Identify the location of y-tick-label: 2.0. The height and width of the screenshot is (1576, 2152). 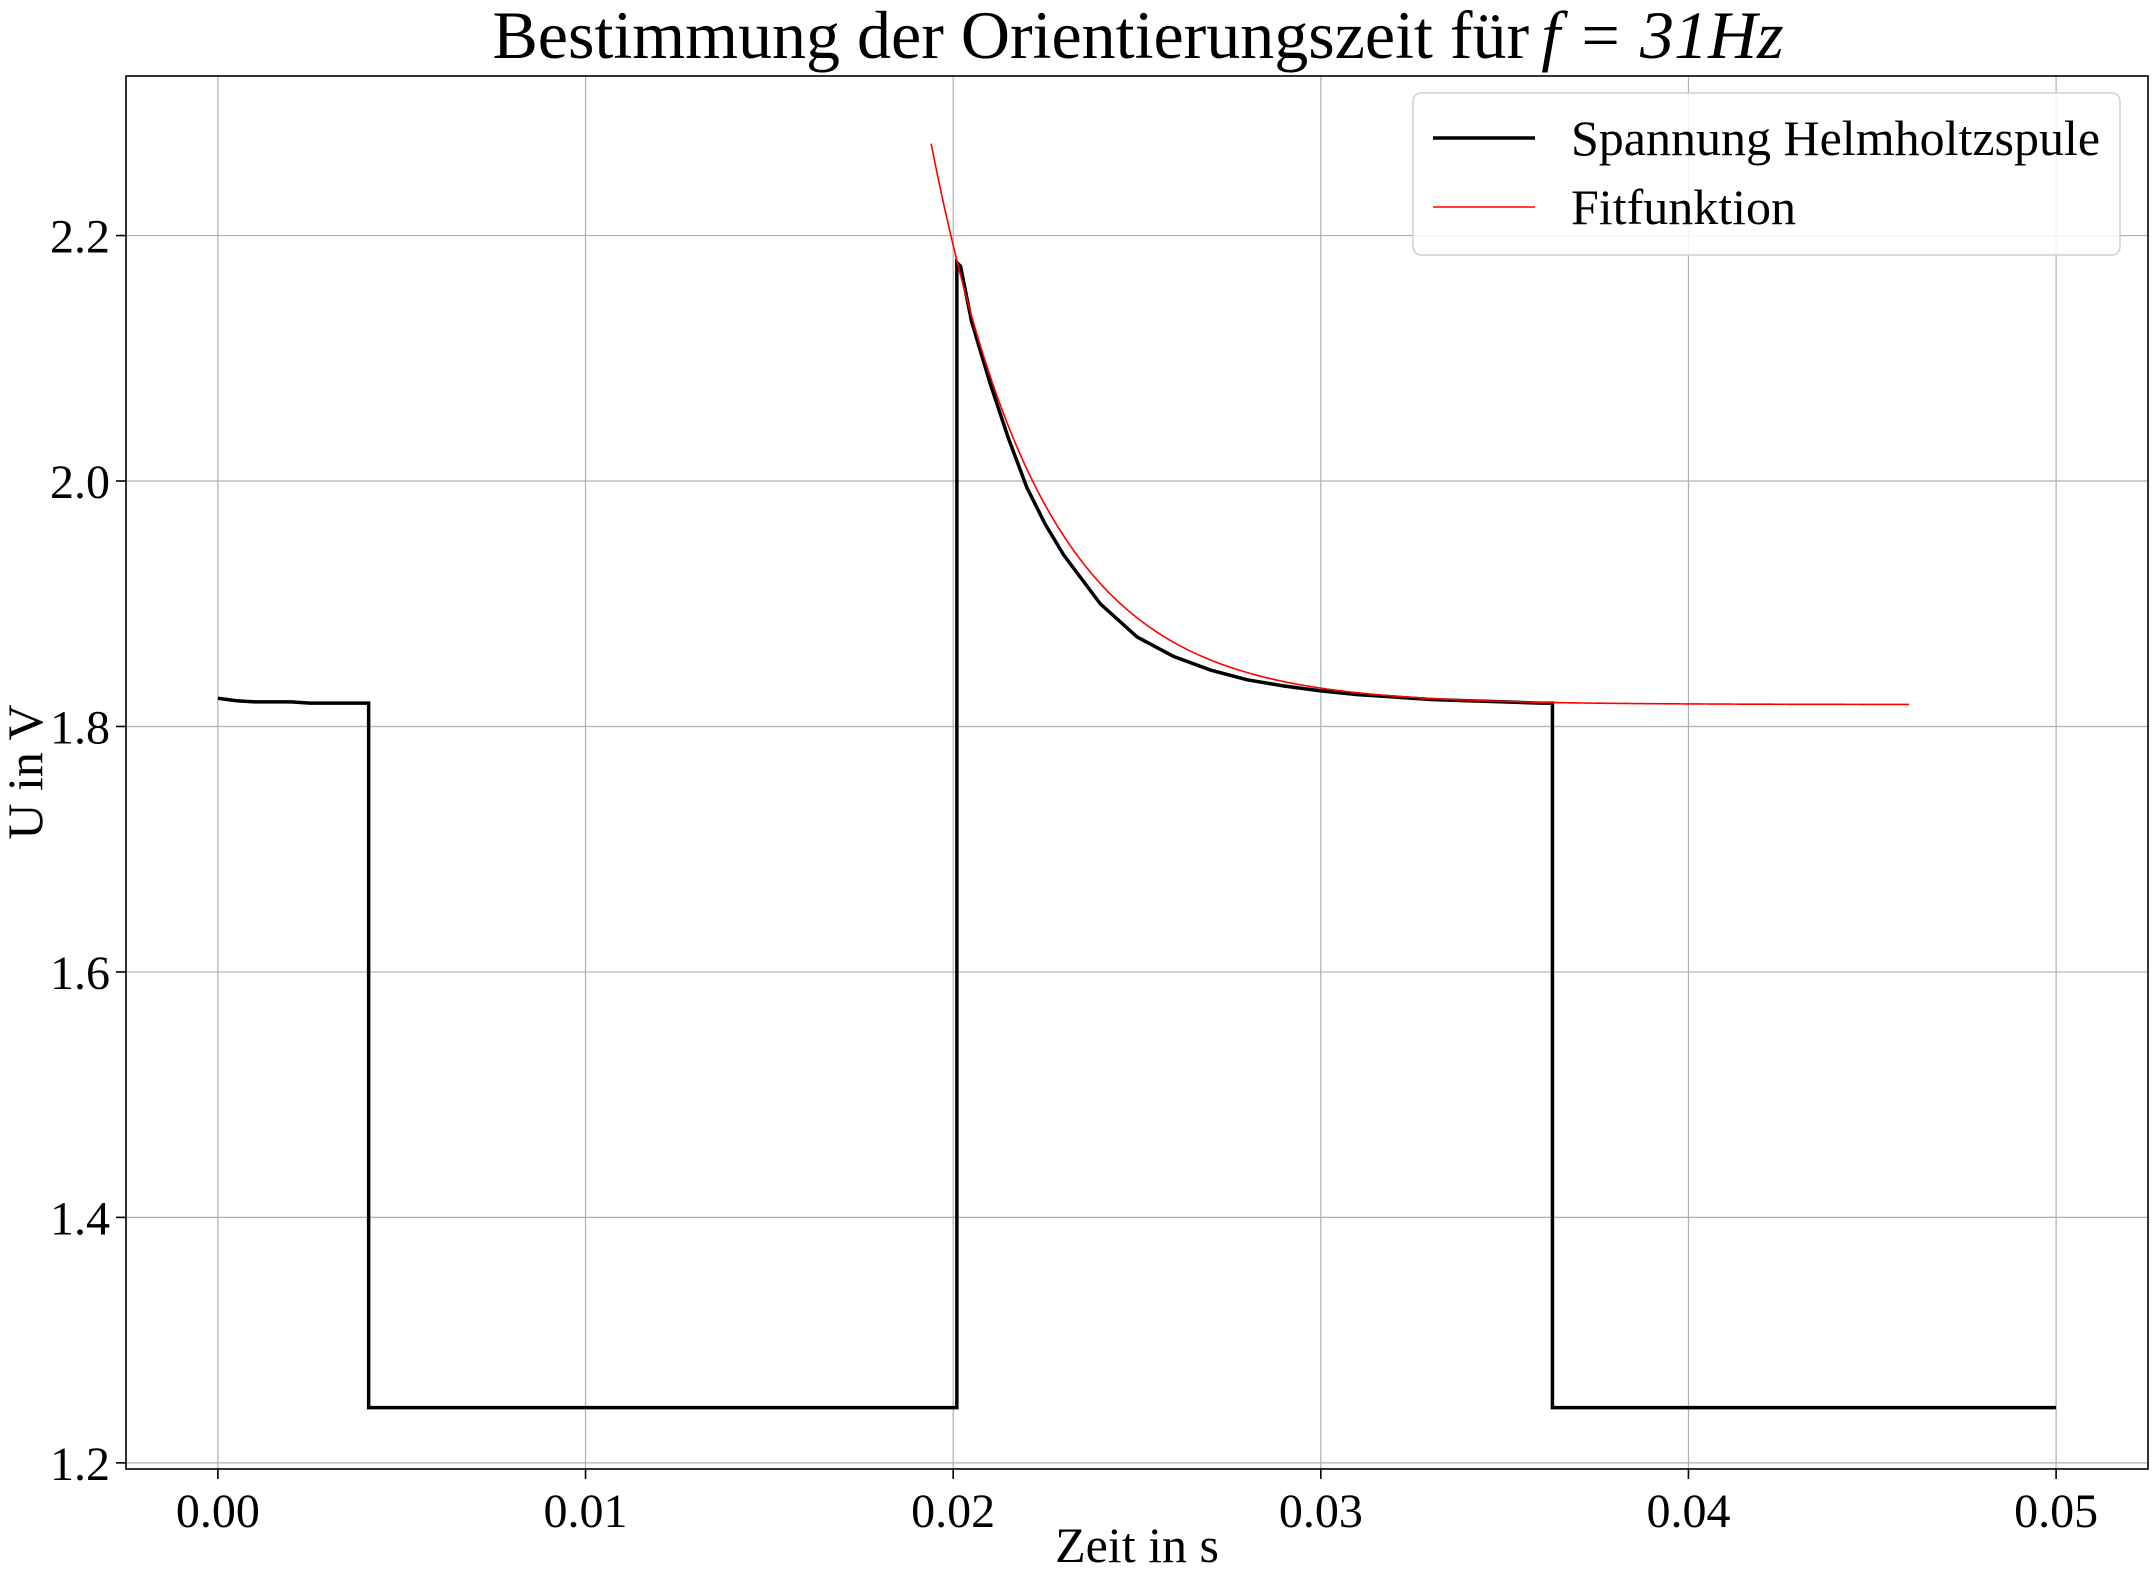
(80, 482).